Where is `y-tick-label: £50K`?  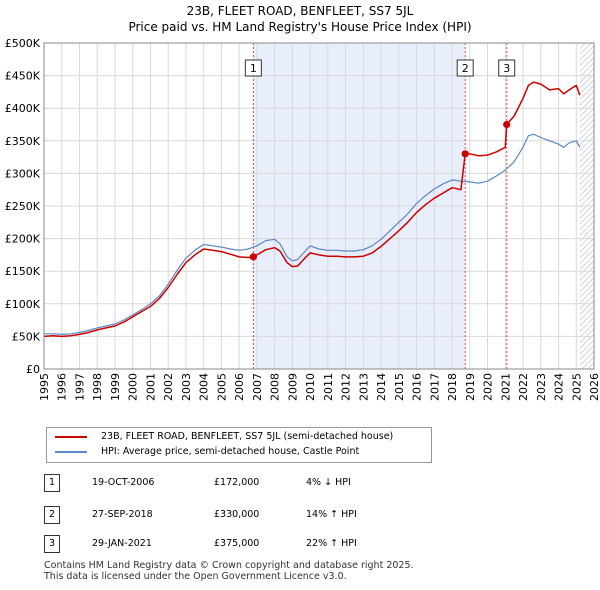
y-tick-label: £50K is located at coordinates (26, 336).